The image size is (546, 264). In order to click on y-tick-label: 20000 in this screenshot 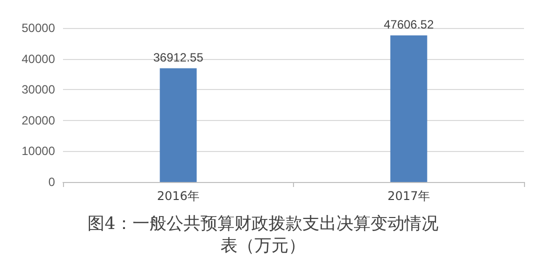, I will do `click(39, 120)`.